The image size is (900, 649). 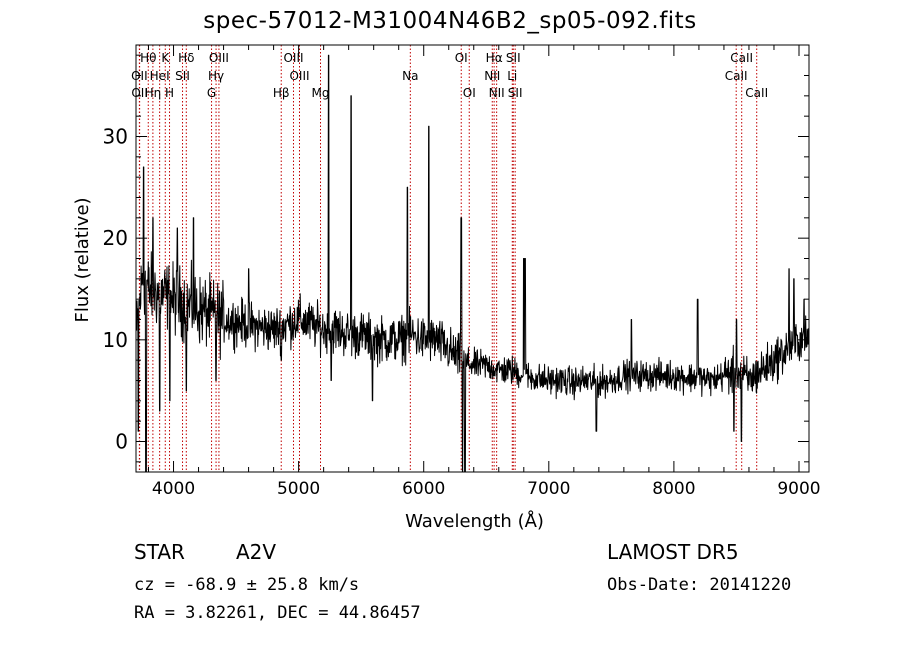 I want to click on line-label: Hη, so click(x=153, y=93).